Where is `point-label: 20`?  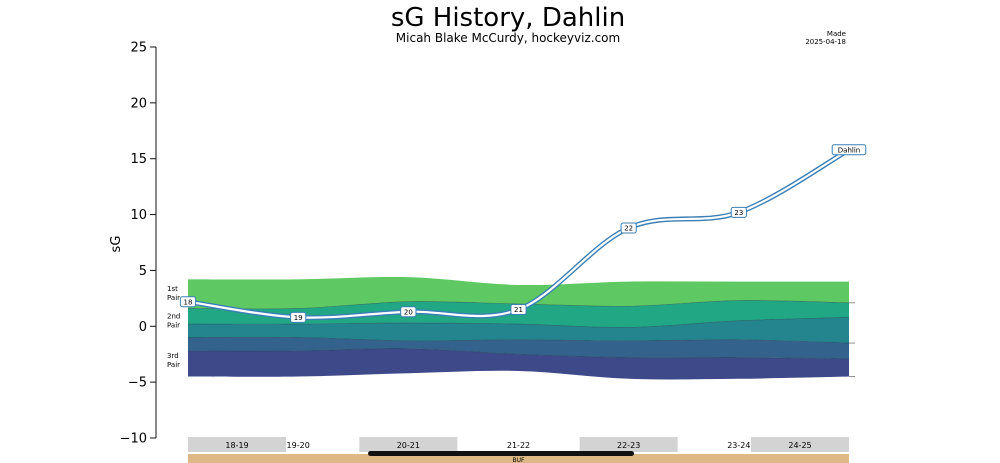
point-label: 20 is located at coordinates (408, 312).